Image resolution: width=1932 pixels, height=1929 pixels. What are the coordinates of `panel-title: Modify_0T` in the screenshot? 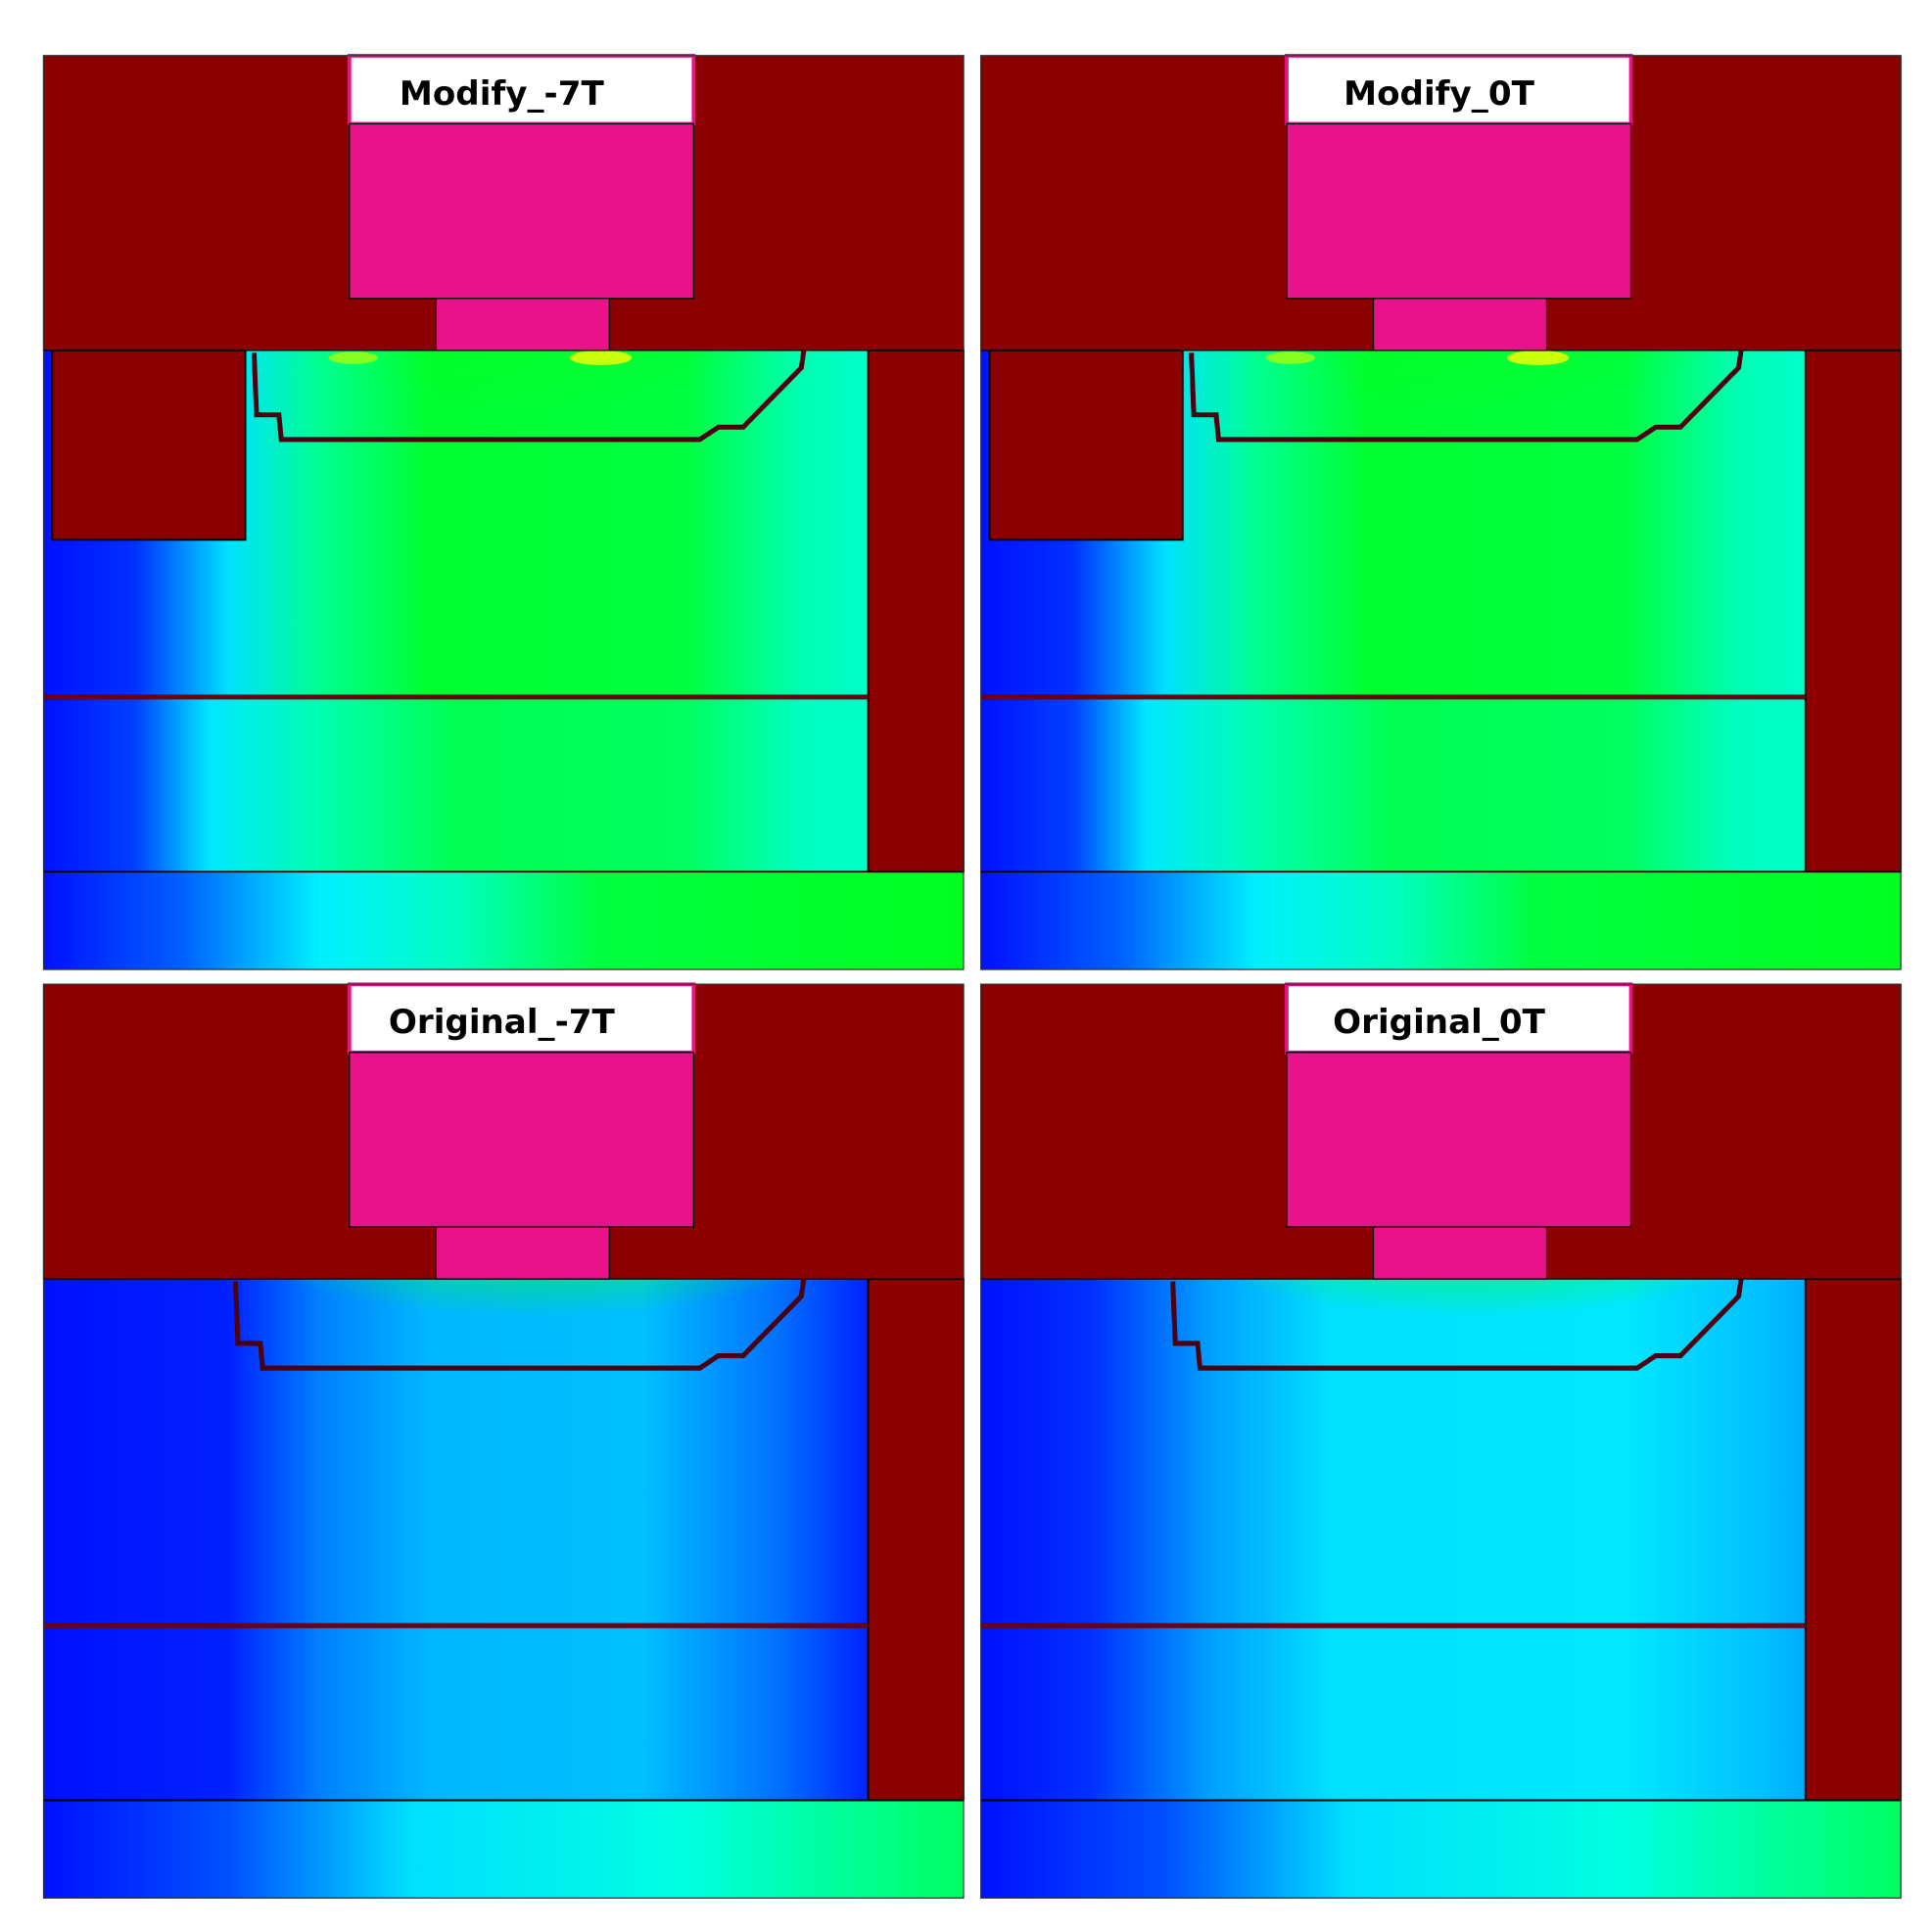 It's located at (1438, 94).